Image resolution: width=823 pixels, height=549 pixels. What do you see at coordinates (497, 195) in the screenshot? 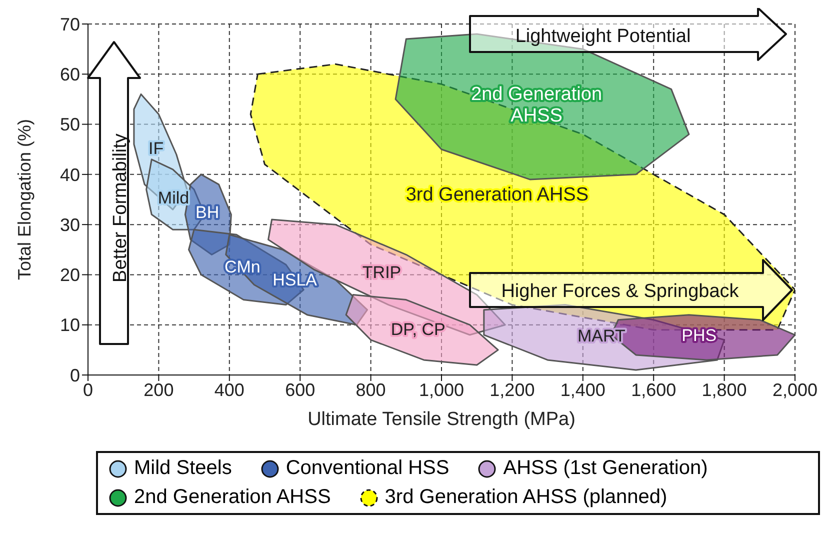
I see `series-label: 3rd Generation AHSS` at bounding box center [497, 195].